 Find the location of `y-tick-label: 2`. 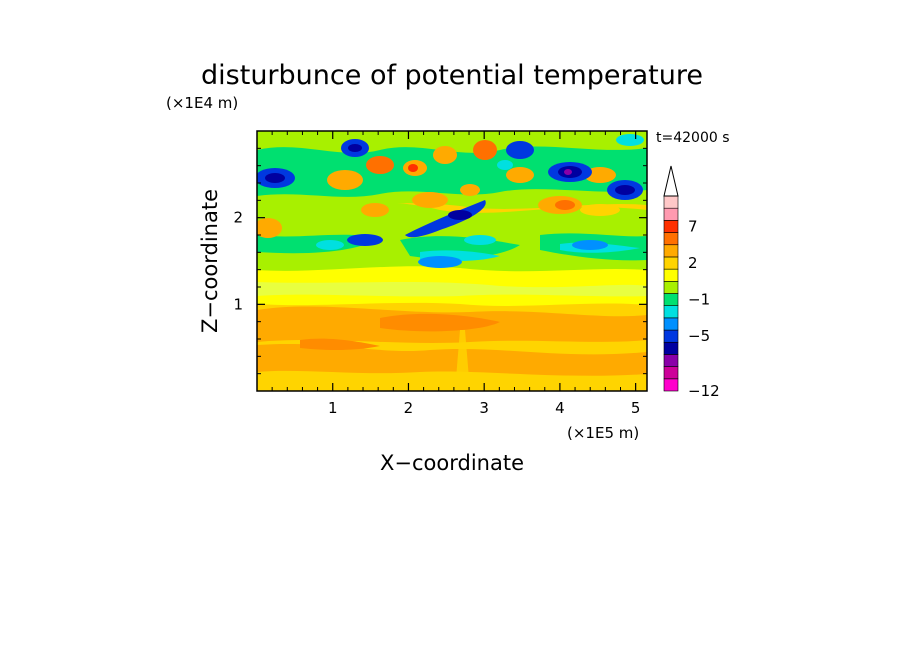

y-tick-label: 2 is located at coordinates (238, 218).